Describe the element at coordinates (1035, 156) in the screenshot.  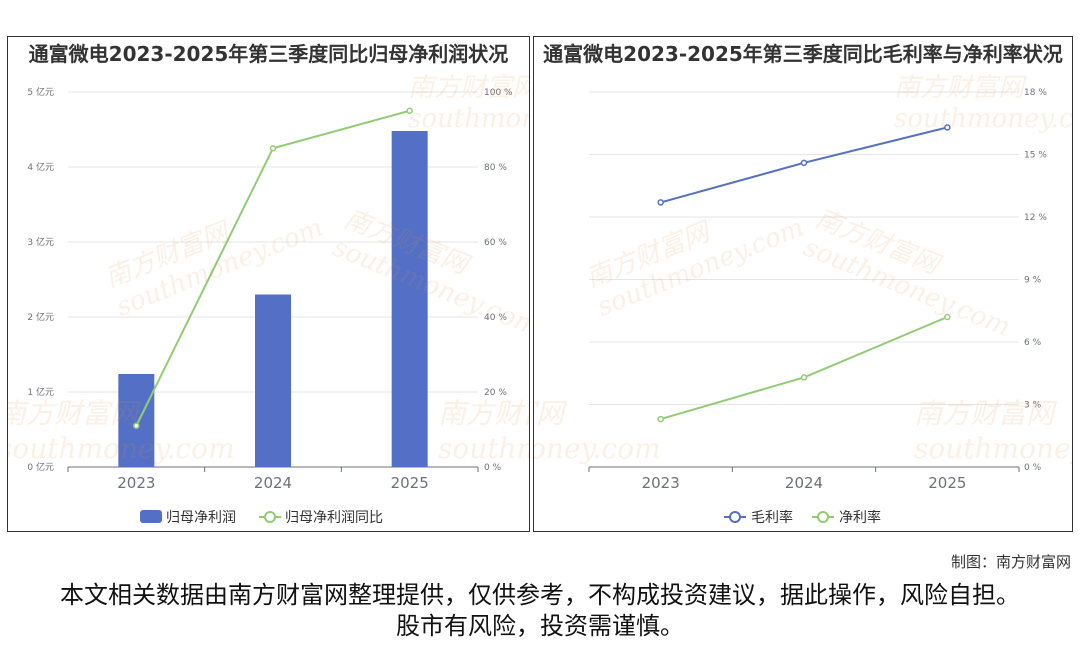
I see `y-right-tick-label: 15 %` at that location.